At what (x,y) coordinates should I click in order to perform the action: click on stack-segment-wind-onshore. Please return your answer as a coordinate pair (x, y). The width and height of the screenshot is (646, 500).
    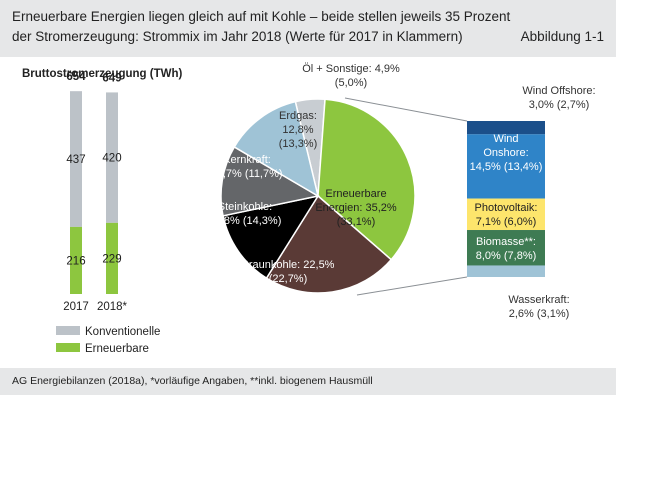
    Looking at the image, I should click on (506, 166).